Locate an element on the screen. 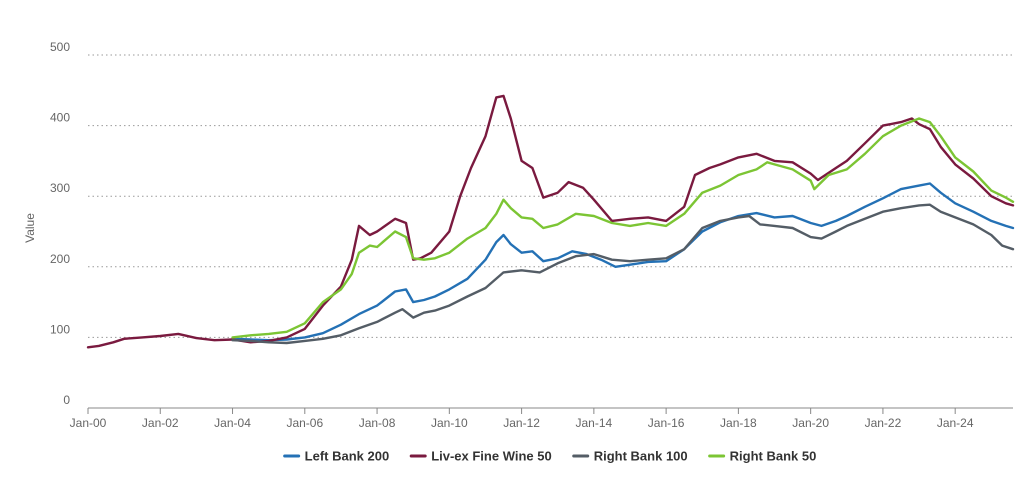  legend-item-right-bank-100: Right Bank 100 is located at coordinates (630, 456).